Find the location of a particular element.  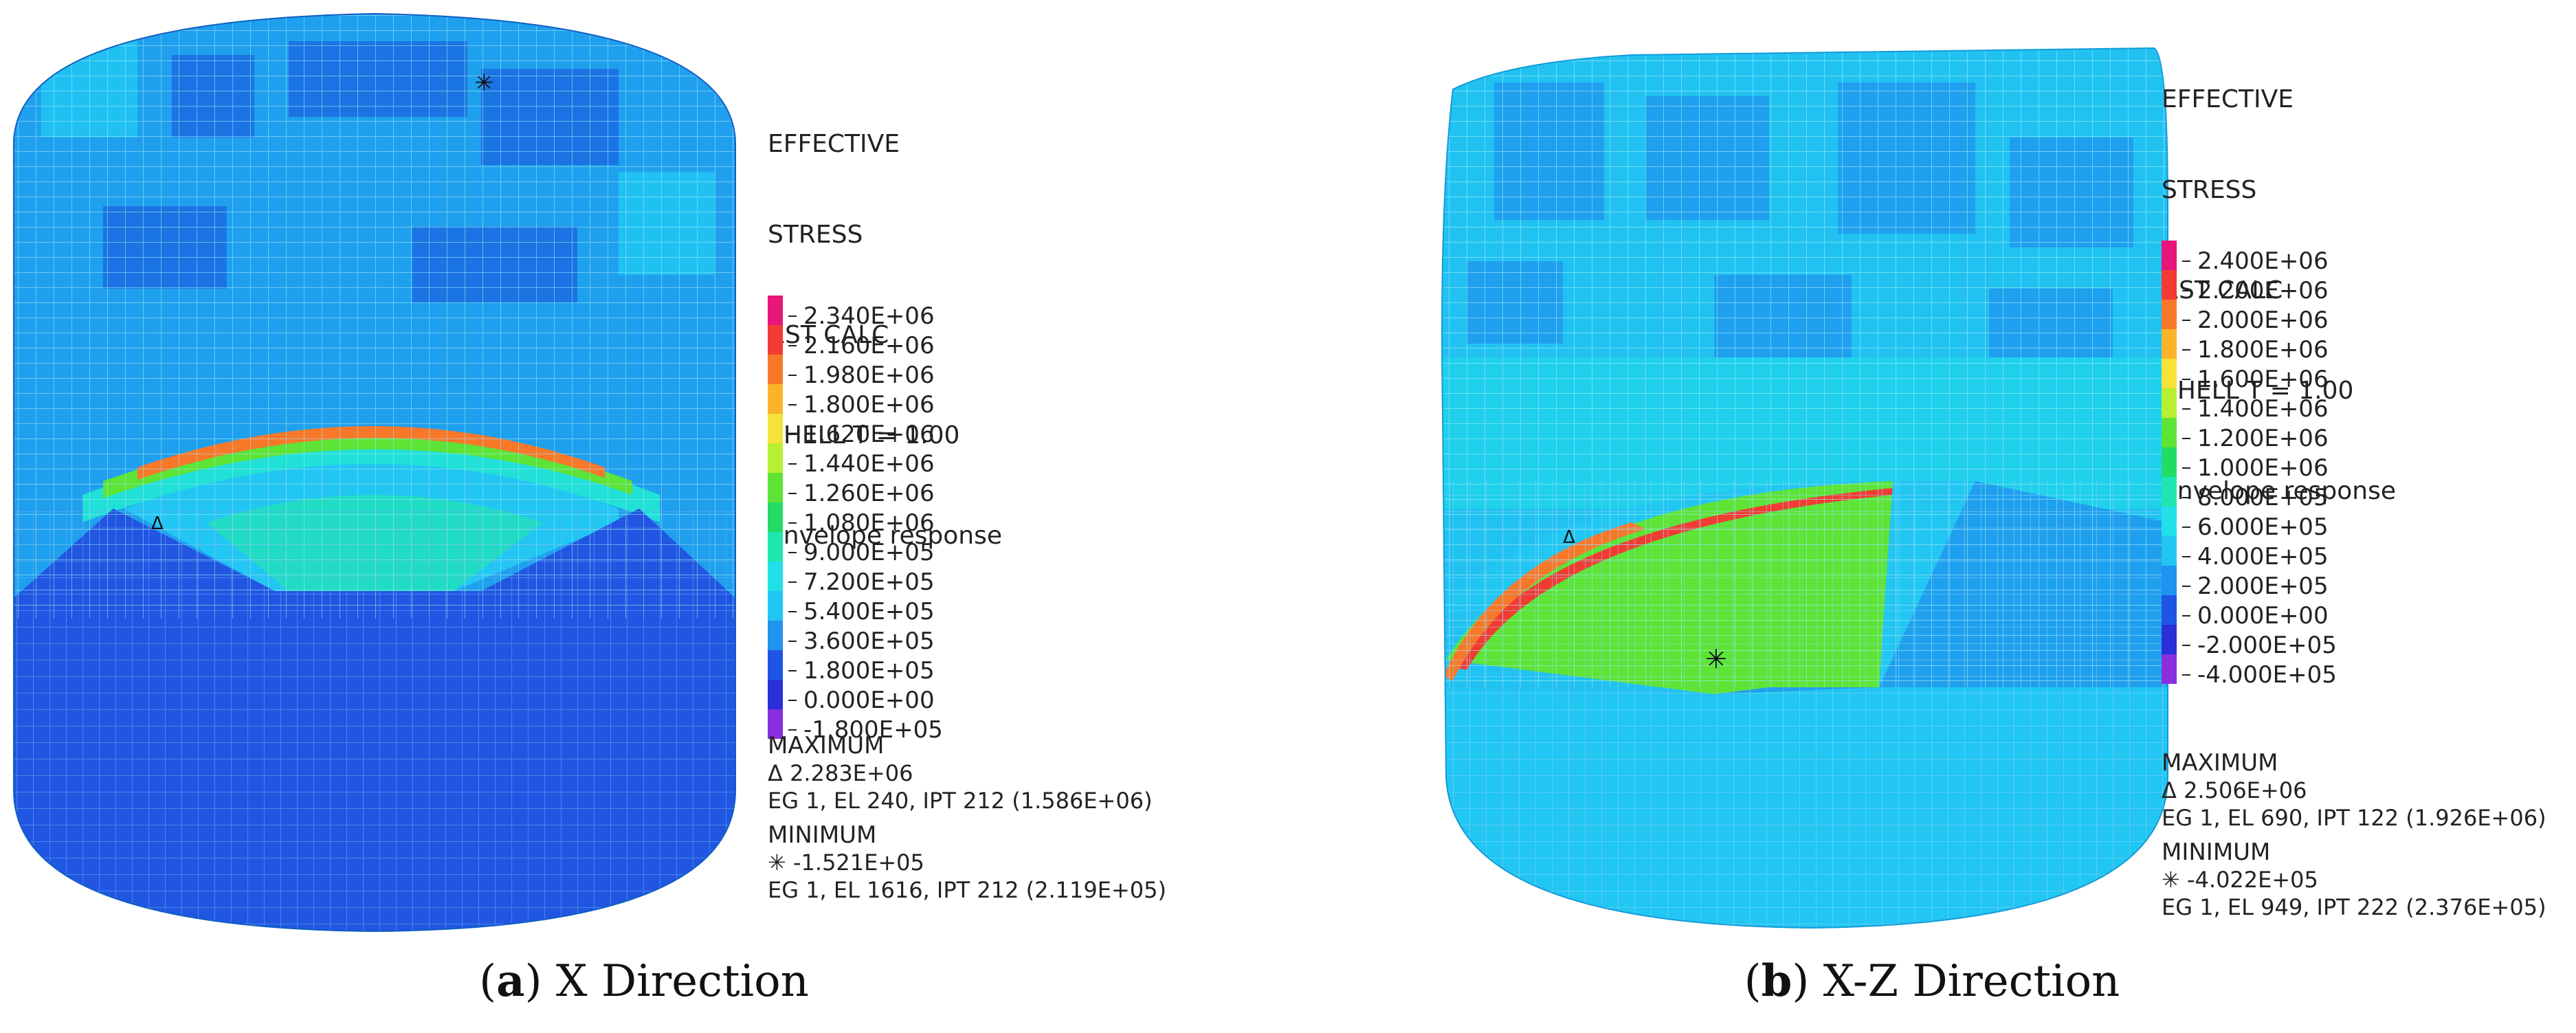

max-marker-b: Δ is located at coordinates (1569, 537).